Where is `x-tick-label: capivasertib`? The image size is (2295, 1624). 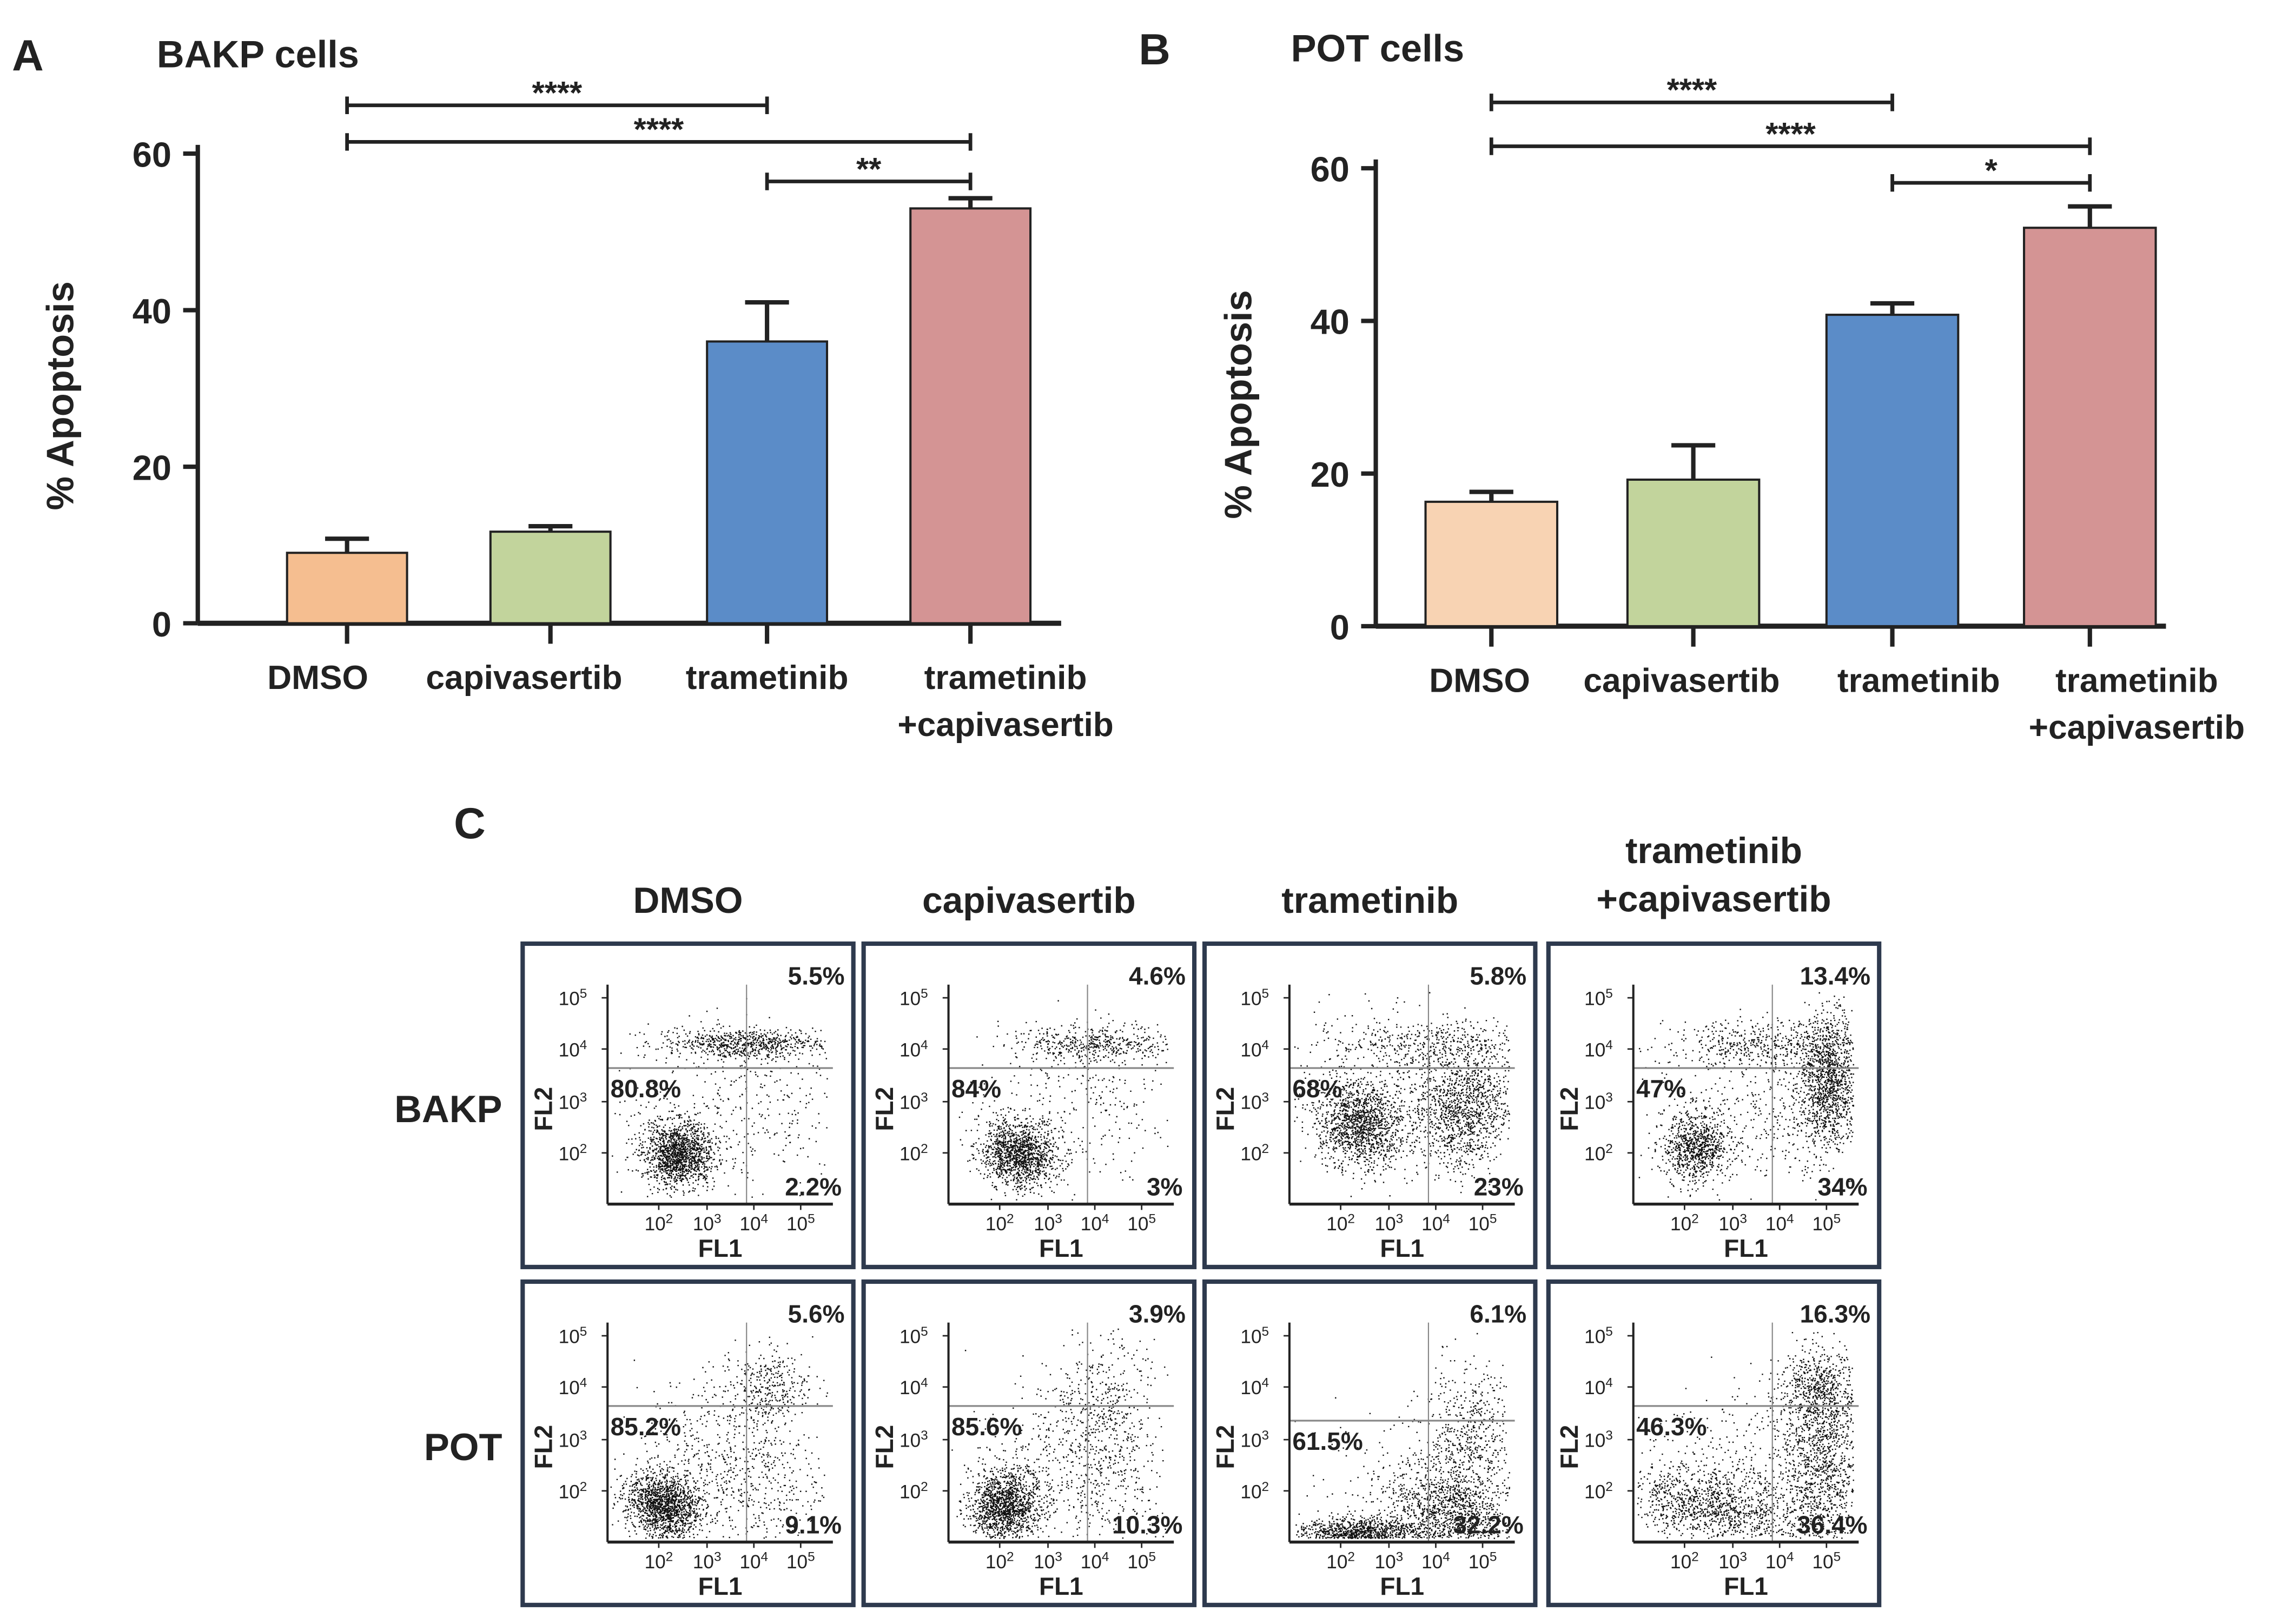 x-tick-label: capivasertib is located at coordinates (524, 678).